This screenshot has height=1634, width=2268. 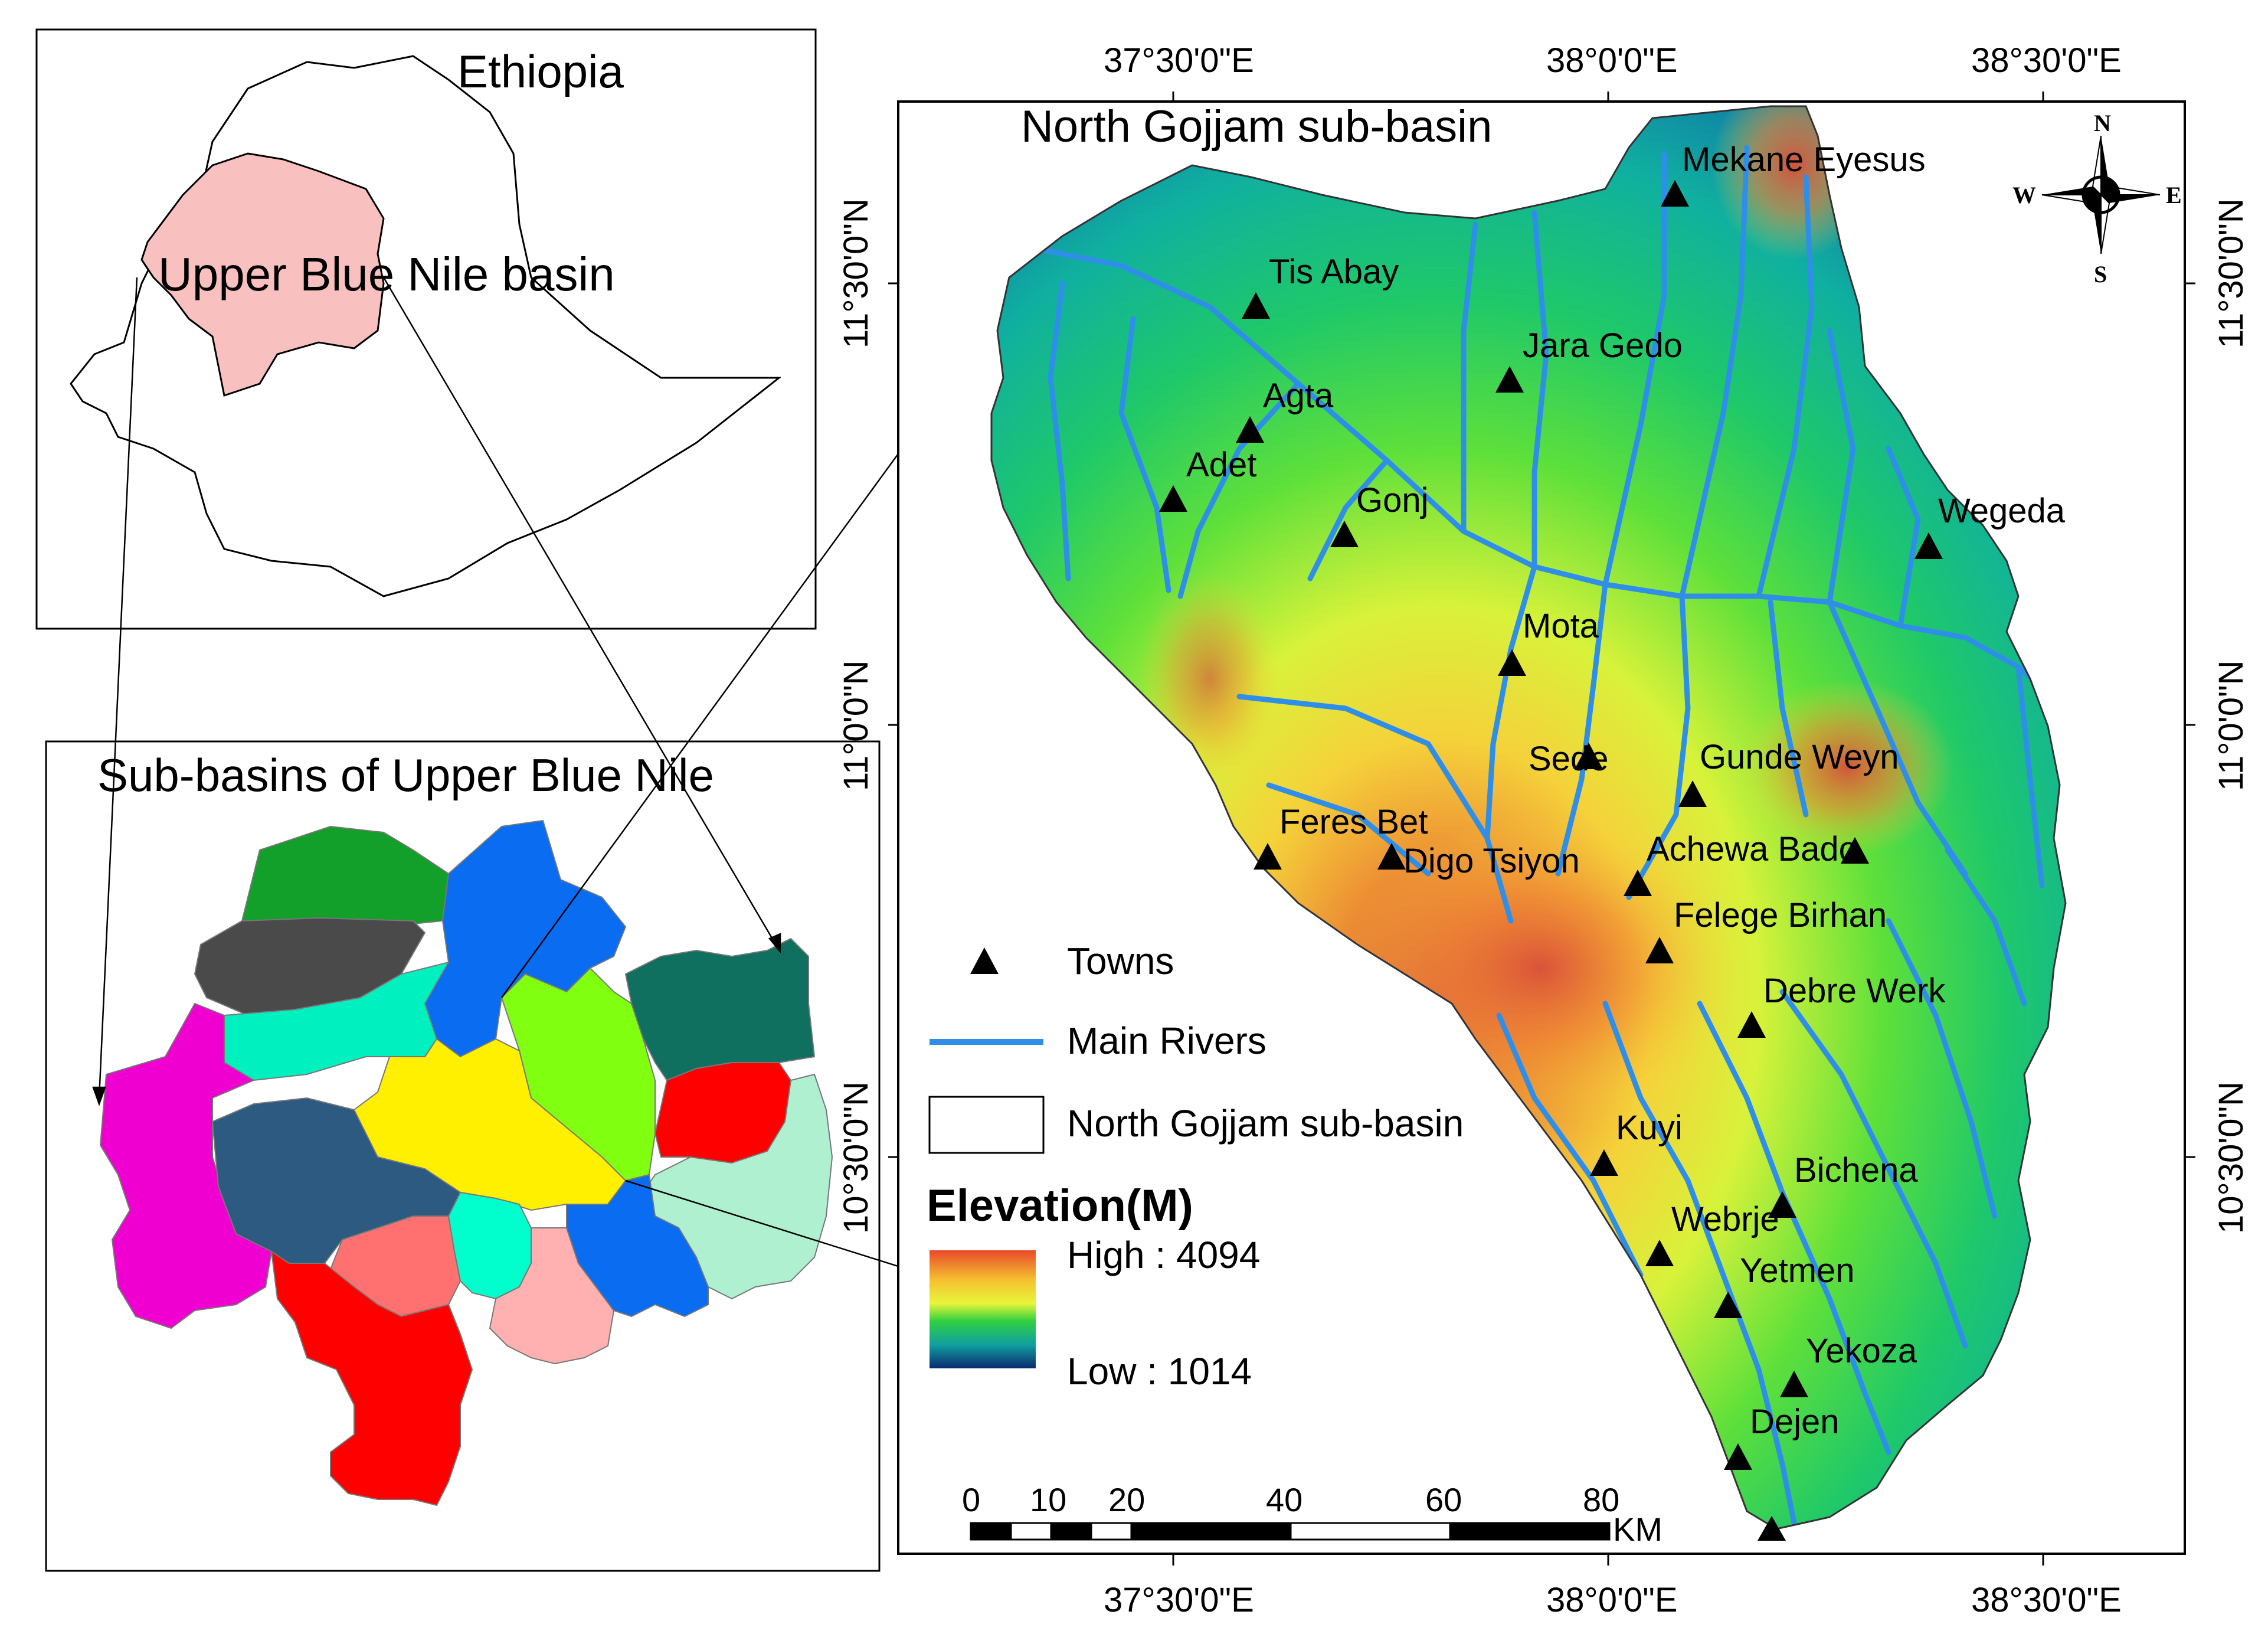 What do you see at coordinates (405, 775) in the screenshot?
I see `subbasins-title: Sub-basins of Upper Blue Nile` at bounding box center [405, 775].